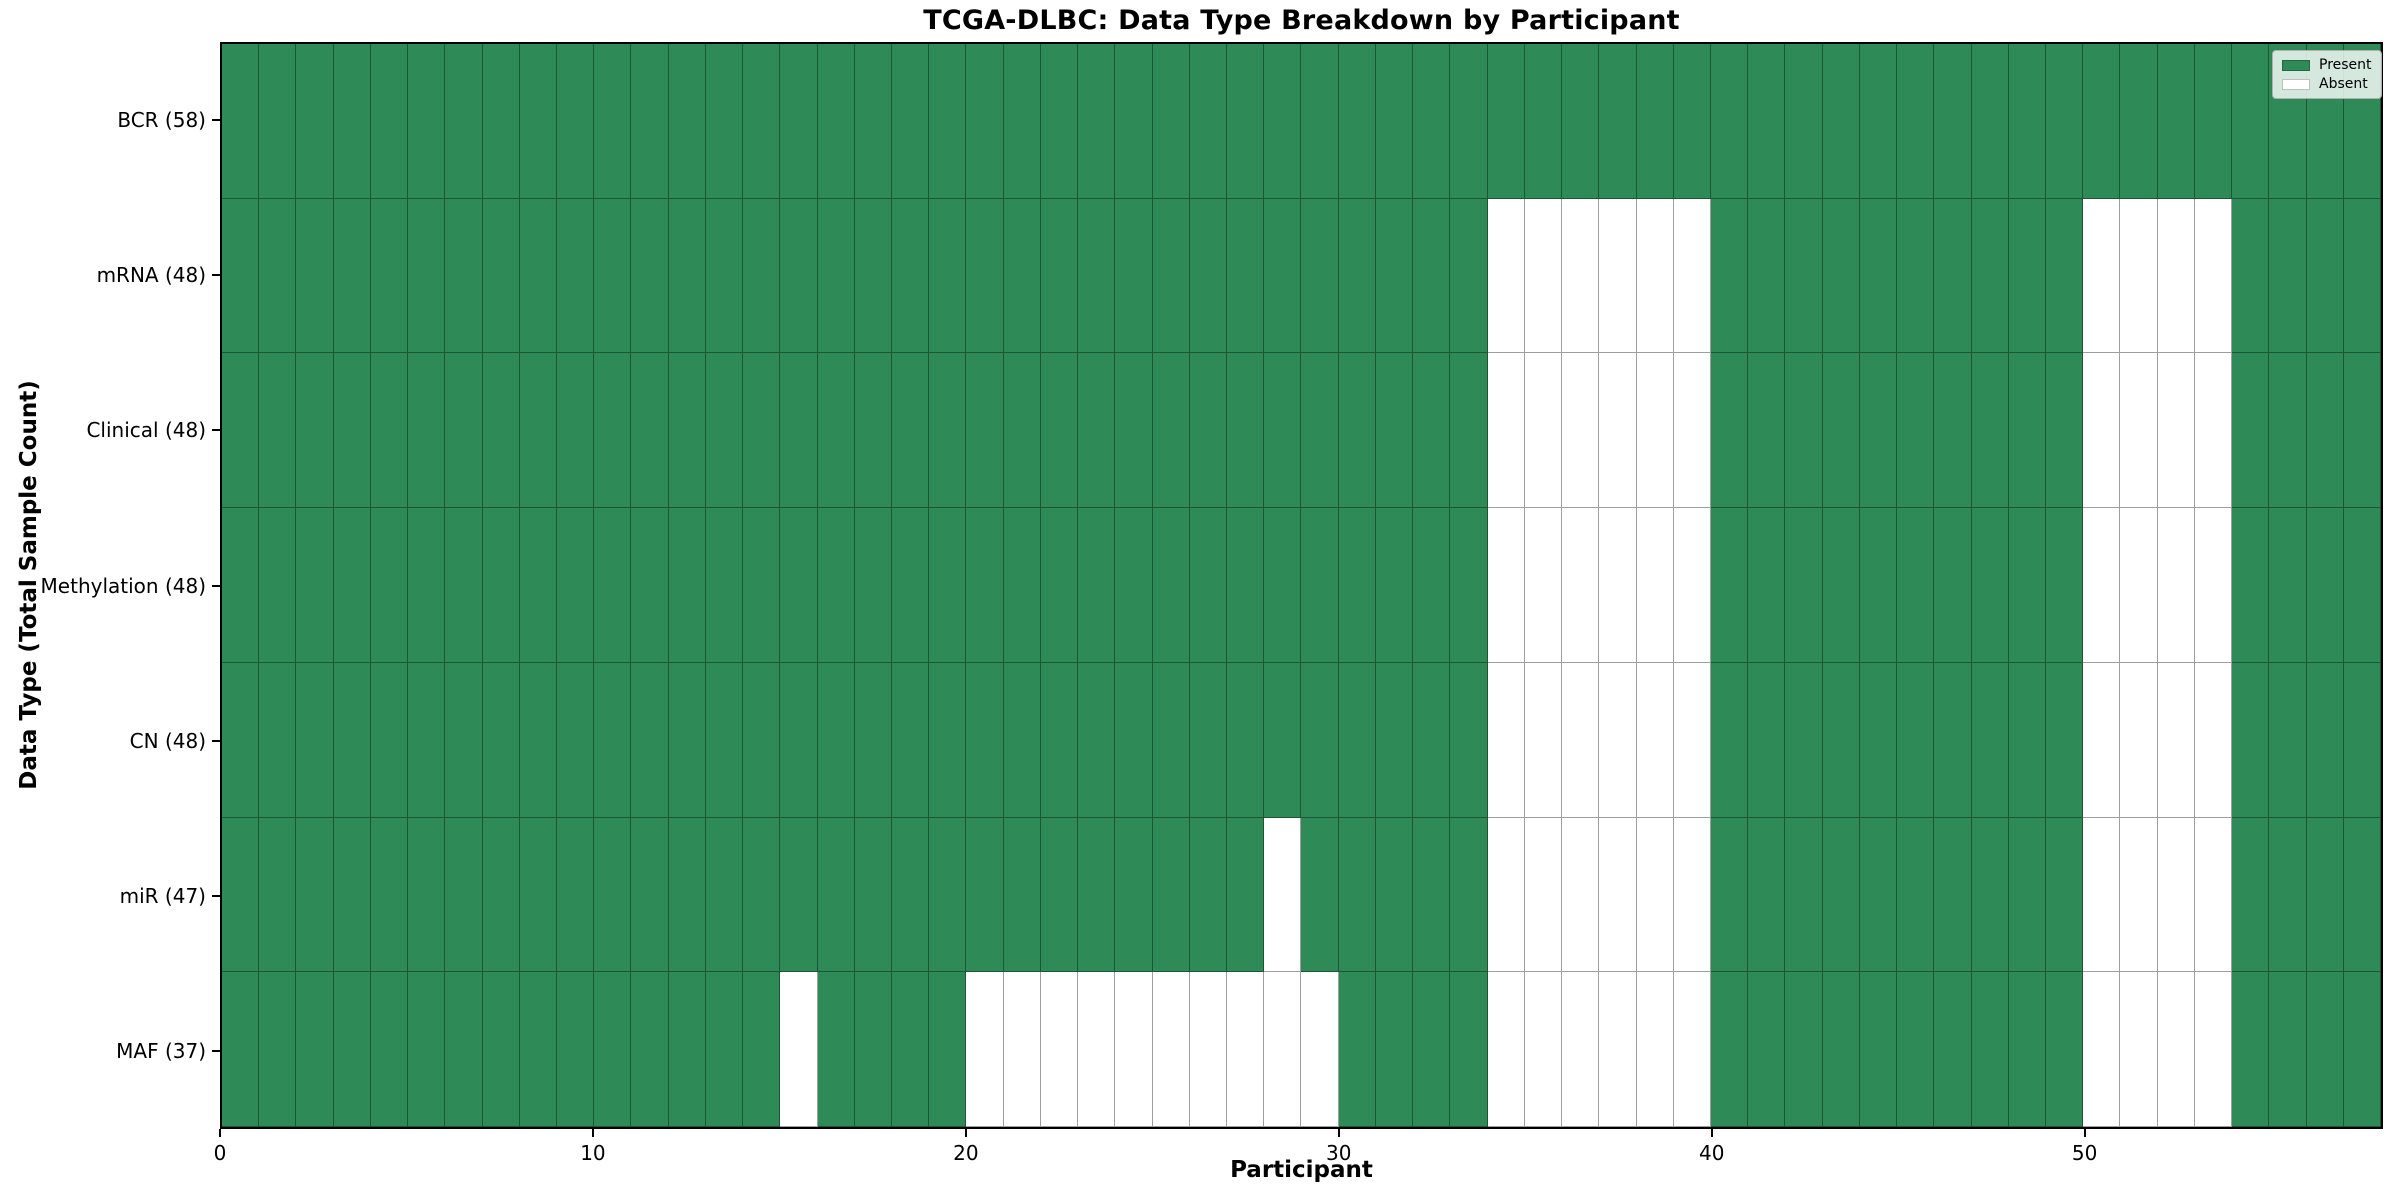  What do you see at coordinates (2345, 65) in the screenshot?
I see `legend-label-present: Present` at bounding box center [2345, 65].